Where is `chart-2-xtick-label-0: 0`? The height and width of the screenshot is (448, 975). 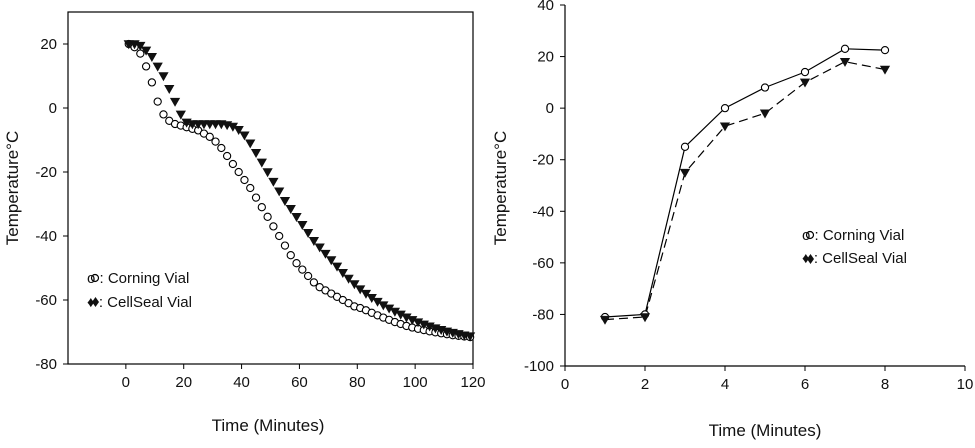 chart-2-xtick-label-0: 0 is located at coordinates (565, 384).